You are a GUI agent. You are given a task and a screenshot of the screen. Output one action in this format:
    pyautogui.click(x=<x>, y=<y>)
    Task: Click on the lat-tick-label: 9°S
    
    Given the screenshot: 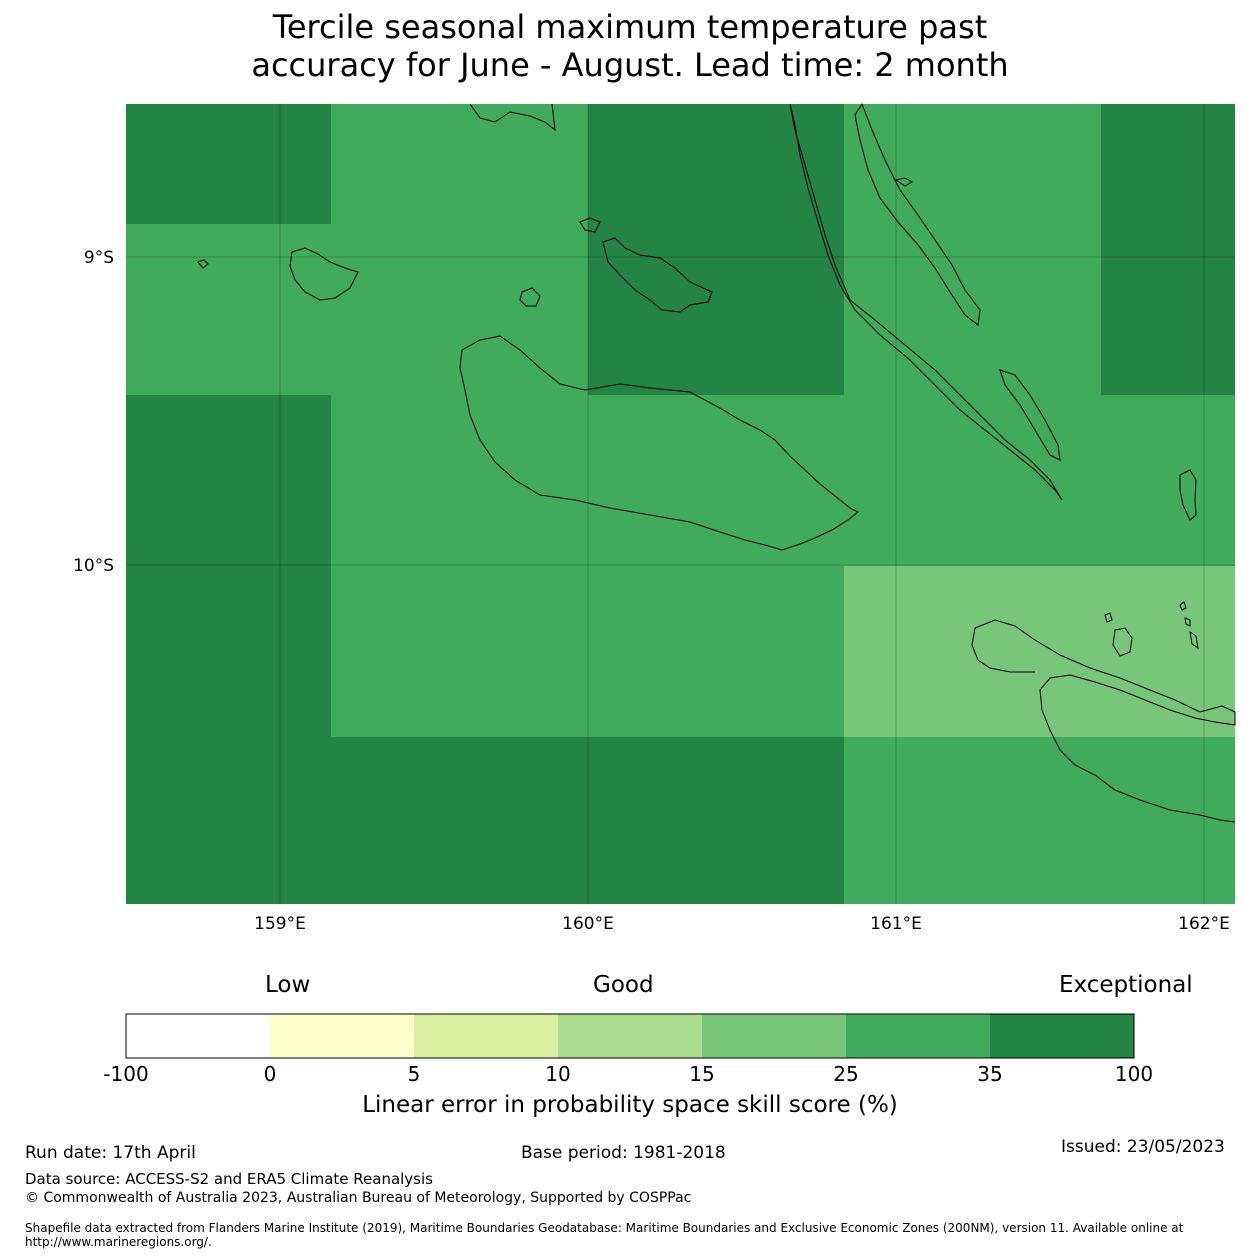 What is the action you would take?
    pyautogui.click(x=99, y=258)
    